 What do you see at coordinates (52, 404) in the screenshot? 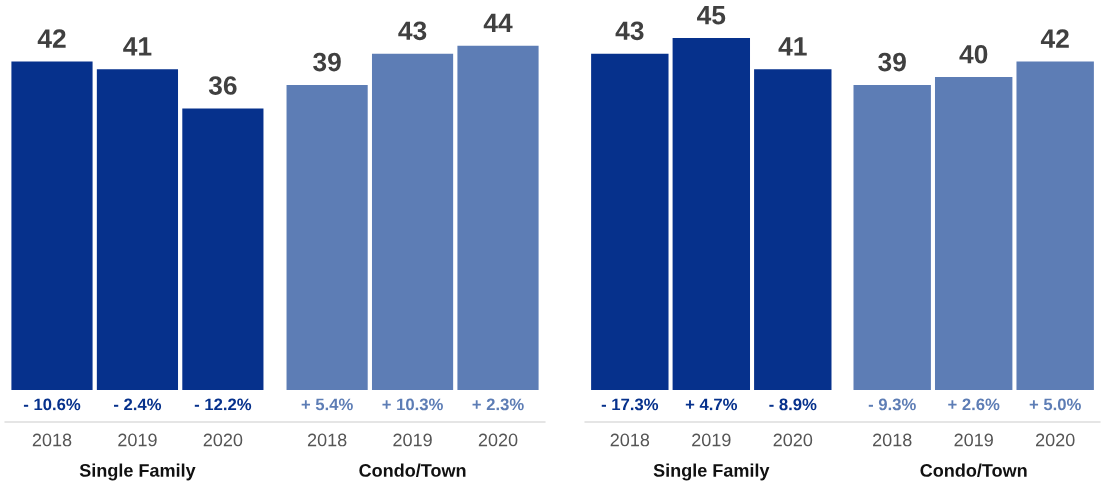
I see `text: - 10.6%` at bounding box center [52, 404].